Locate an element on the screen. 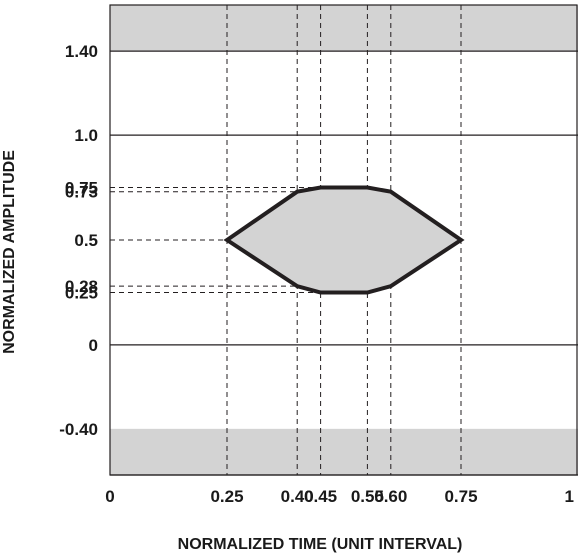  eye-mask-polygon is located at coordinates (344, 240).